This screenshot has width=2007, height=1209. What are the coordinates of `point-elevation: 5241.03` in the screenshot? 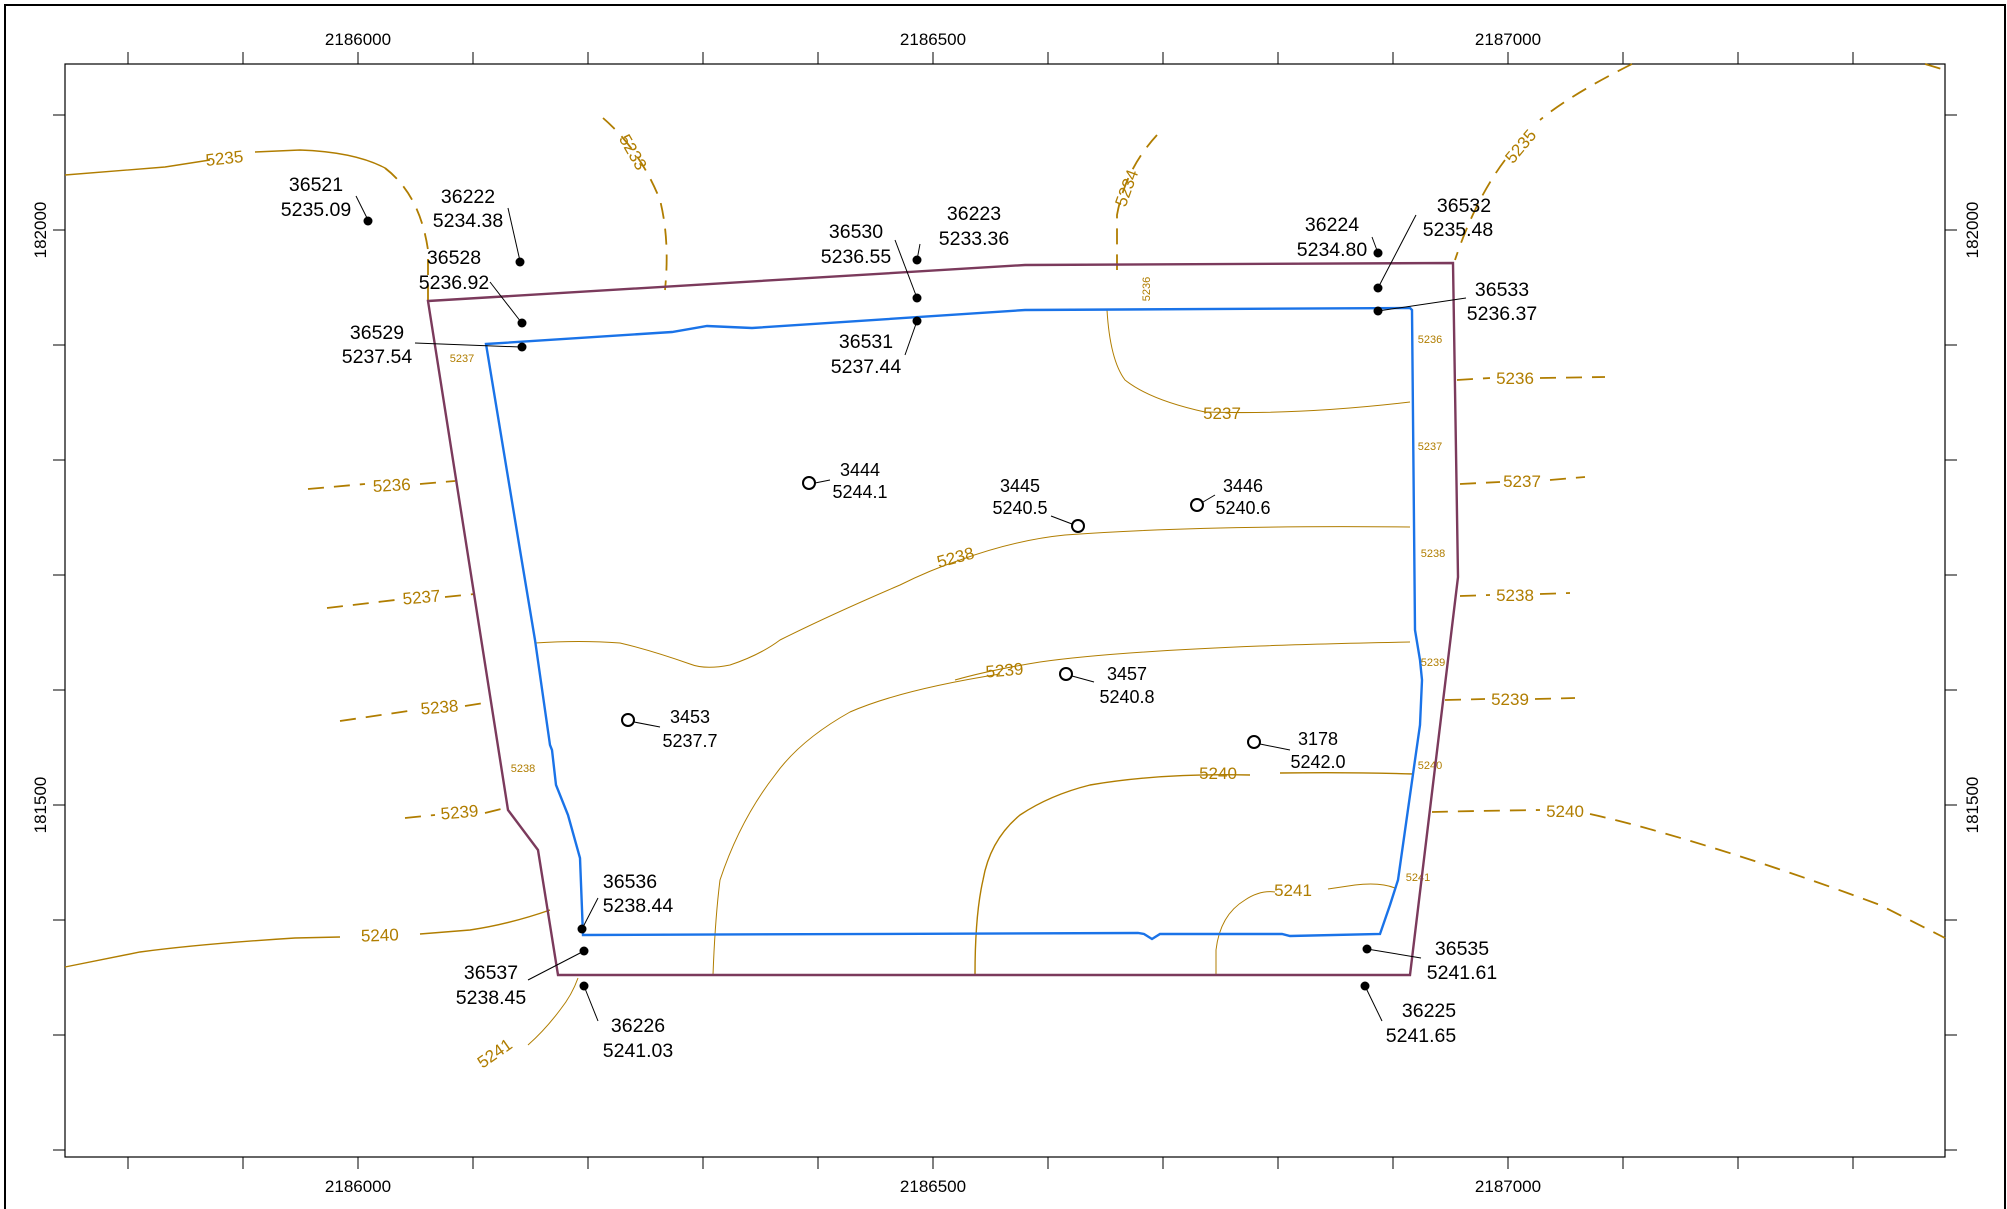 It's located at (638, 1051).